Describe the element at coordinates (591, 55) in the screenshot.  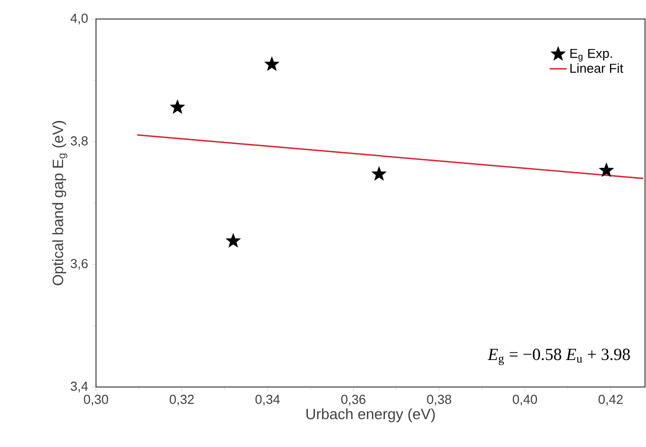
I see `legend-label: E$_{g}$ Exp.` at that location.